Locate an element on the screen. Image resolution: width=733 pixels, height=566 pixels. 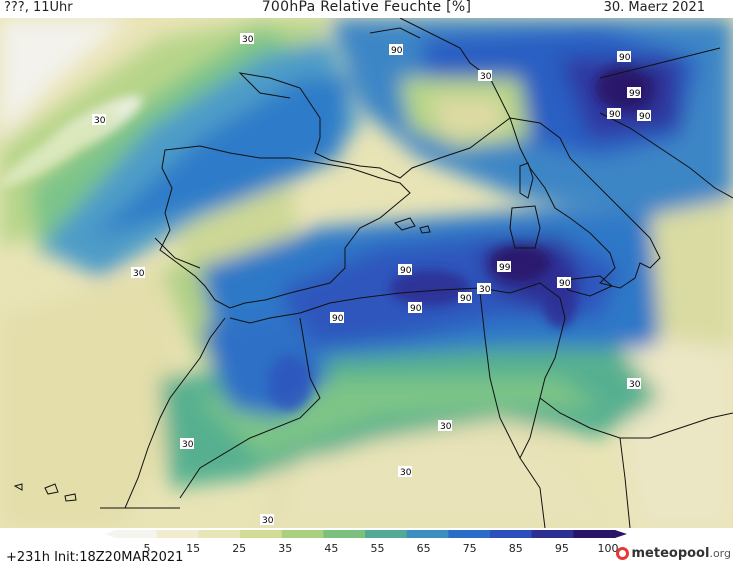
colorbar-tick-label: 95 is located at coordinates (561, 548).